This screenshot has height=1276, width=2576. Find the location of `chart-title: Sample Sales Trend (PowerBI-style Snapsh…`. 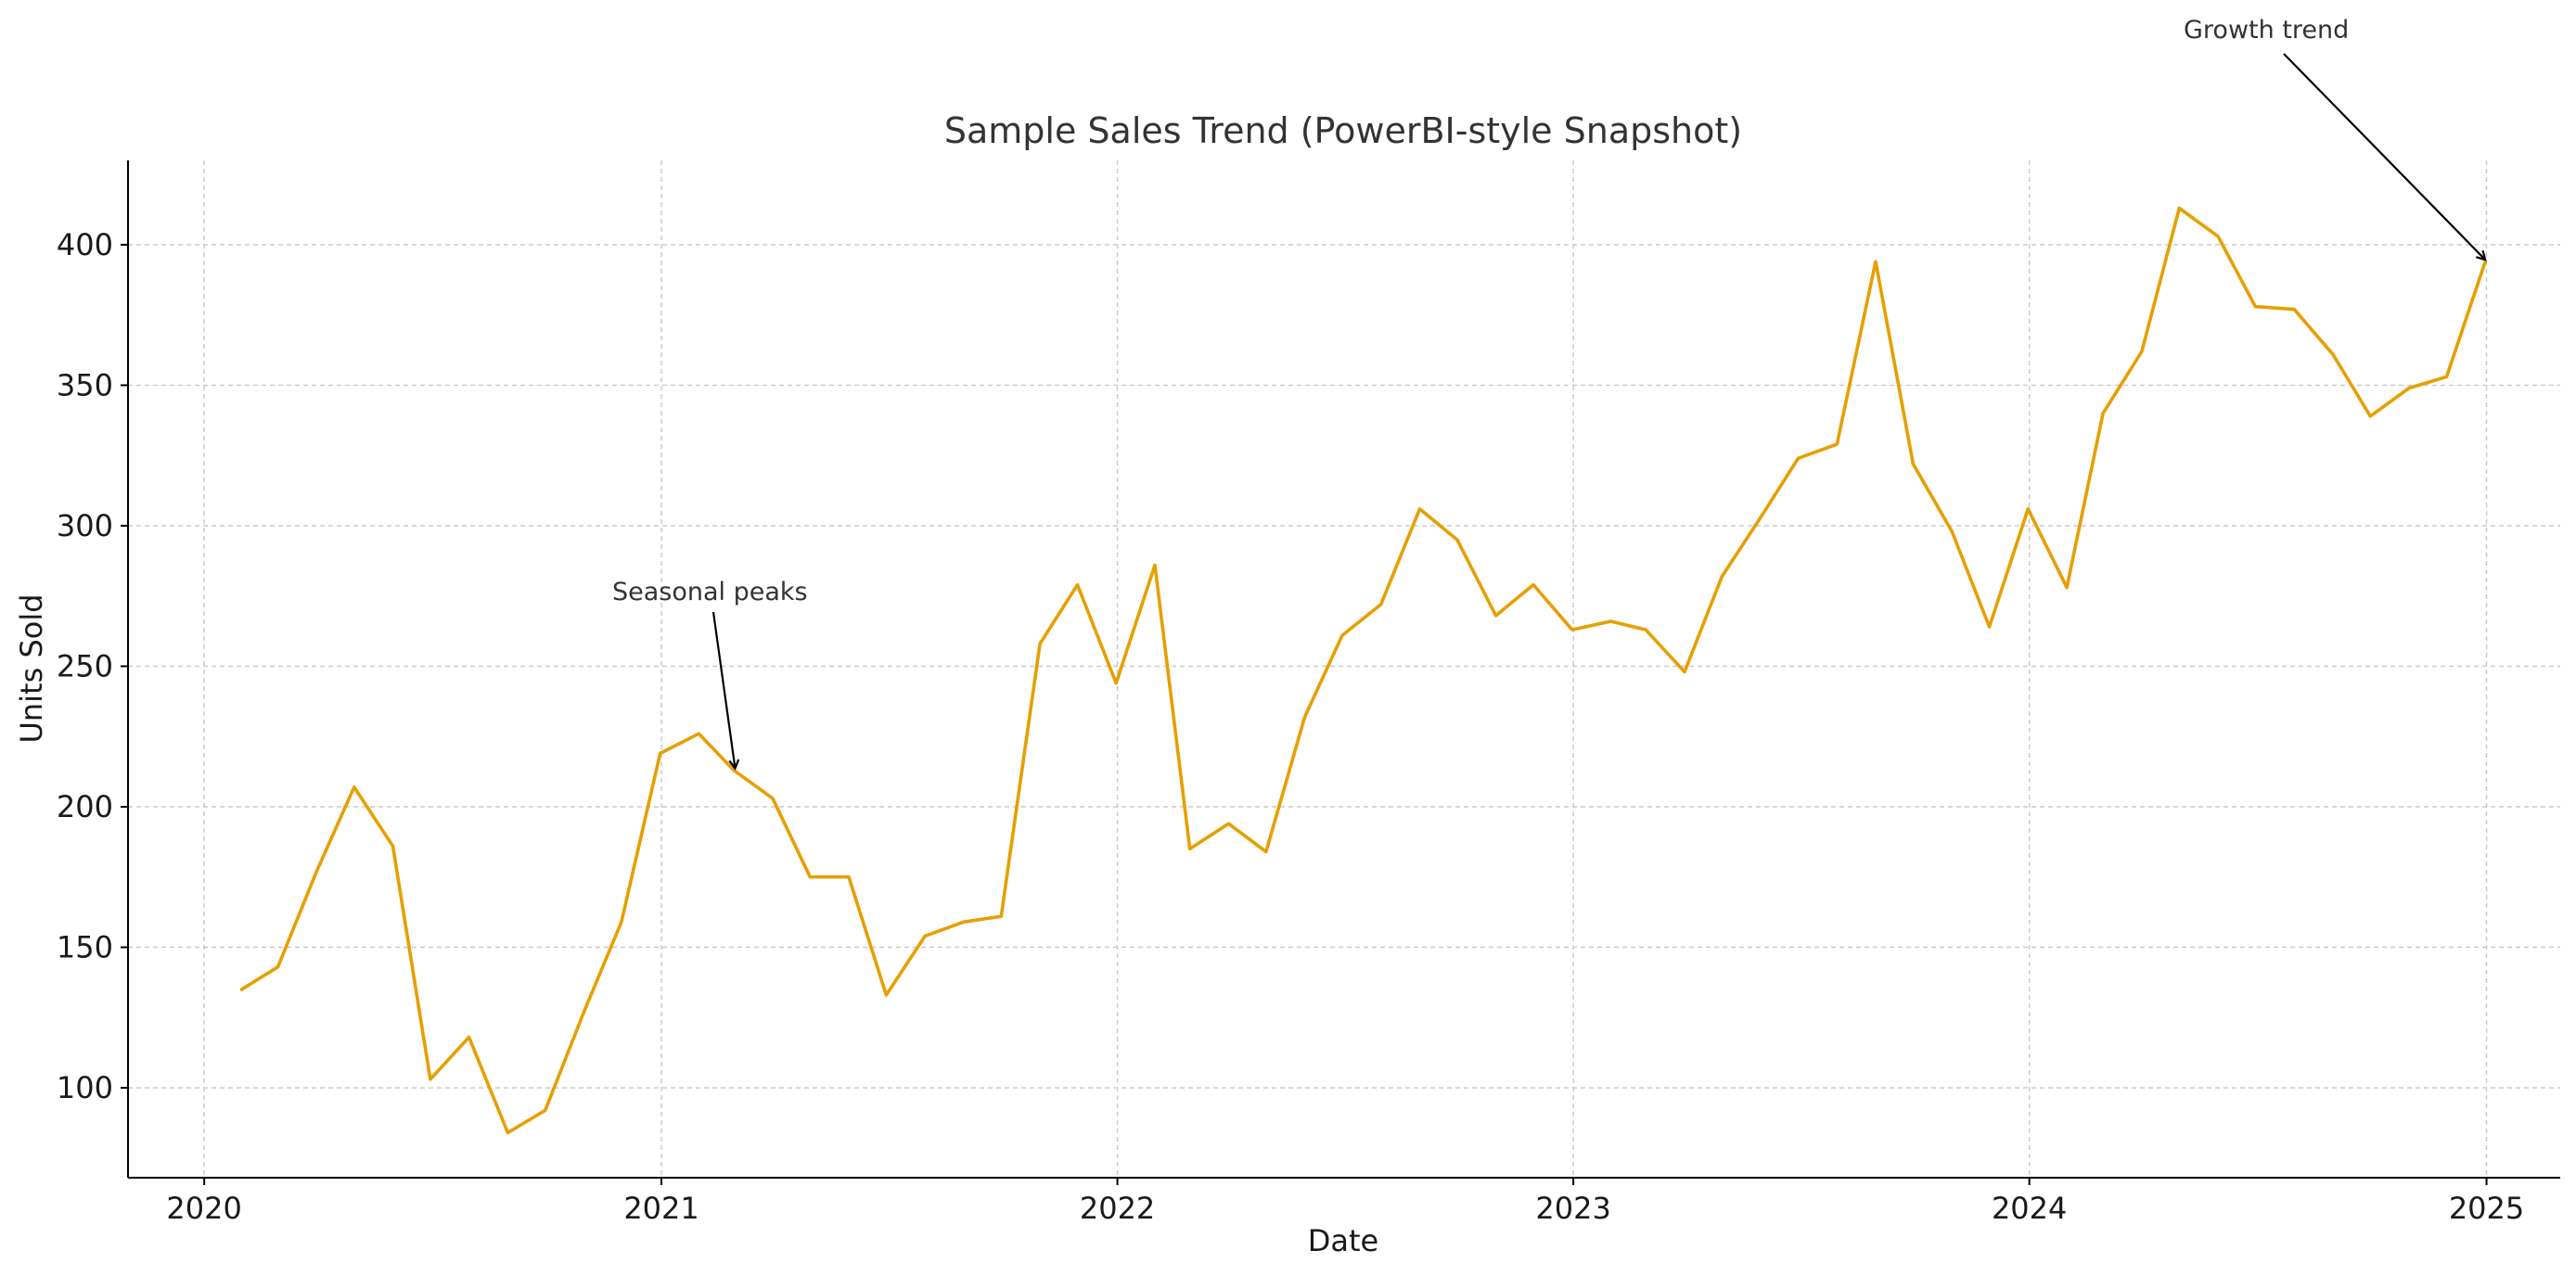

chart-title: Sample Sales Trend (PowerBI-style Snapsh… is located at coordinates (1343, 131).